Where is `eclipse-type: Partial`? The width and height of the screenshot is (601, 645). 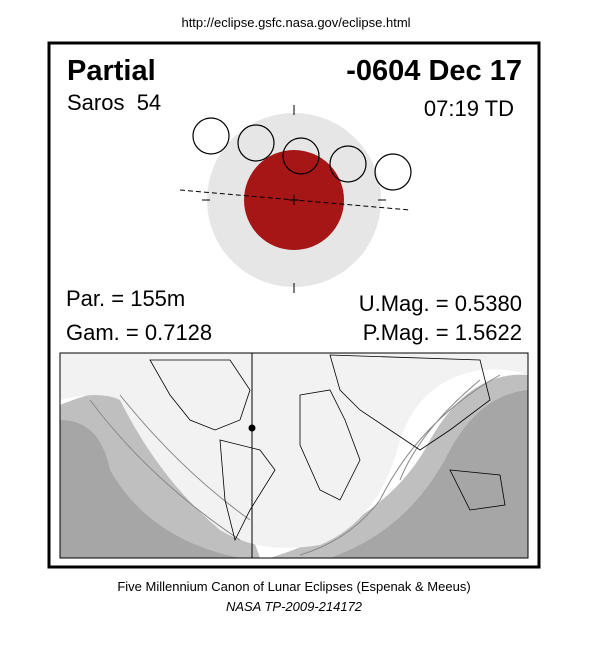 eclipse-type: Partial is located at coordinates (111, 71).